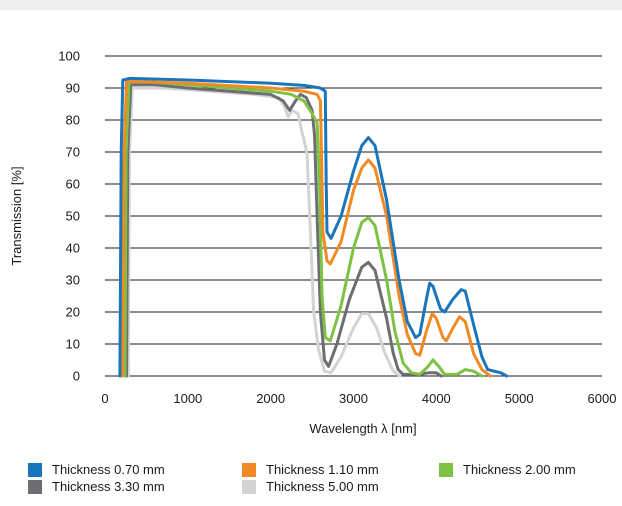 The width and height of the screenshot is (622, 506). I want to click on x-tick-label: 6000, so click(602, 398).